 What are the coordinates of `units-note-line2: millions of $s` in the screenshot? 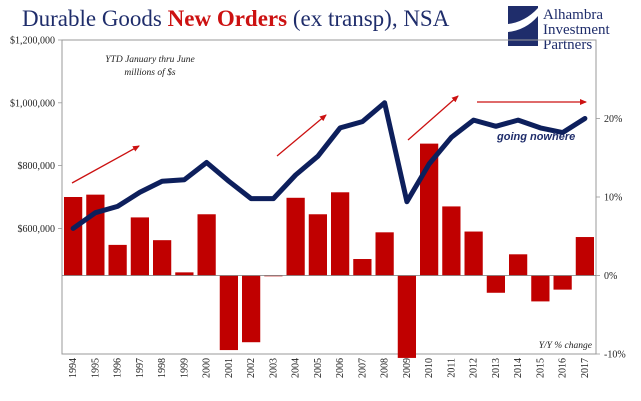 It's located at (150, 72).